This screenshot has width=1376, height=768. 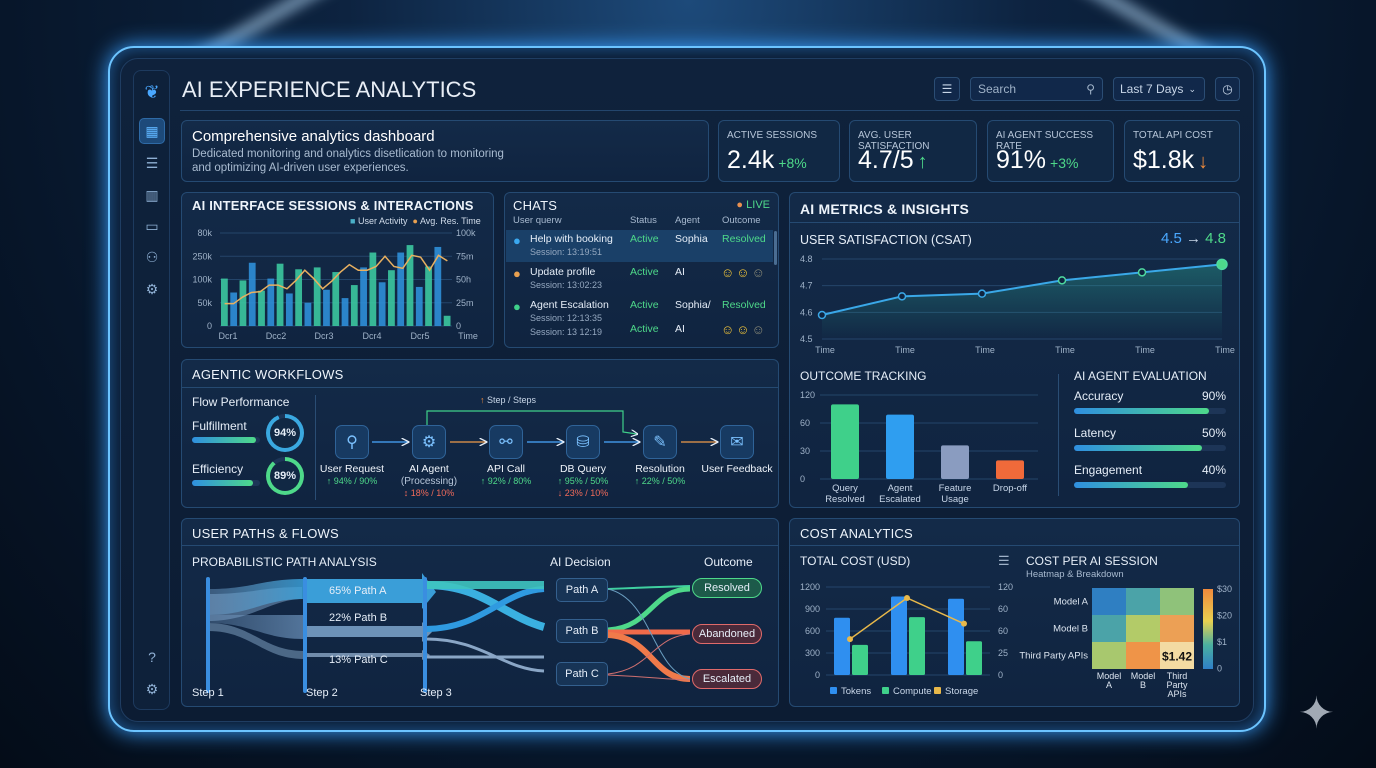 I want to click on workflow-node-gear-icon: ⚙, so click(x=429, y=442).